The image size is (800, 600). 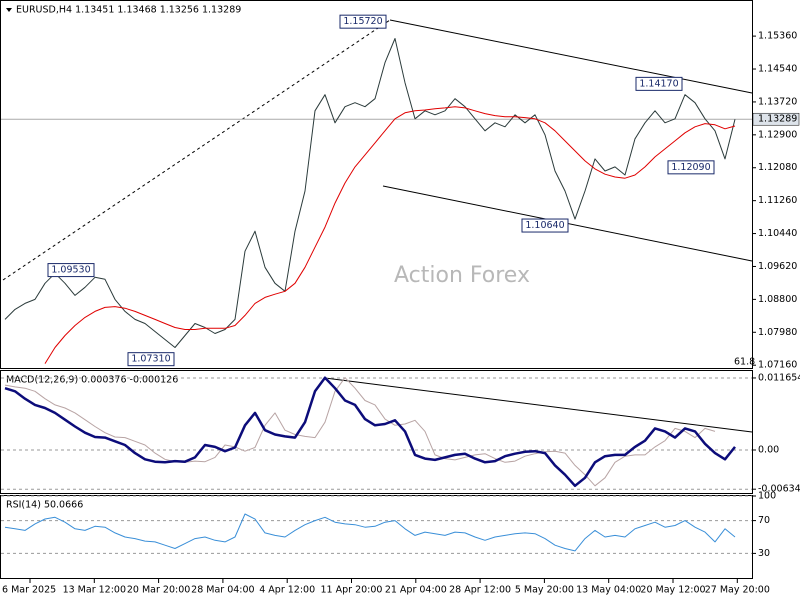 I want to click on y-tick-label: 1.15360, so click(x=777, y=36).